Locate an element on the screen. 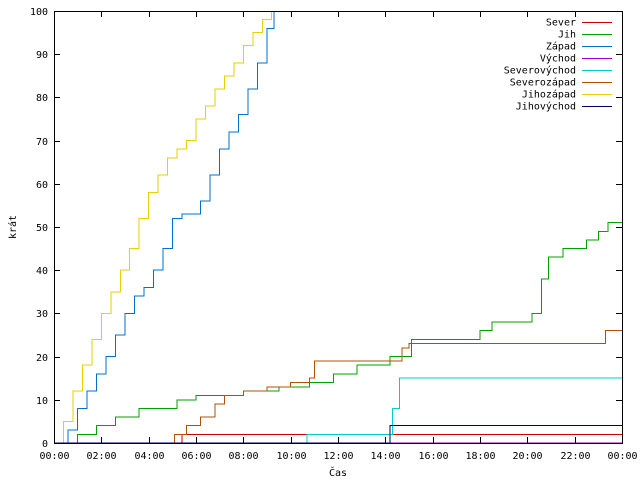  x-tick-label: 06:00 is located at coordinates (196, 456).